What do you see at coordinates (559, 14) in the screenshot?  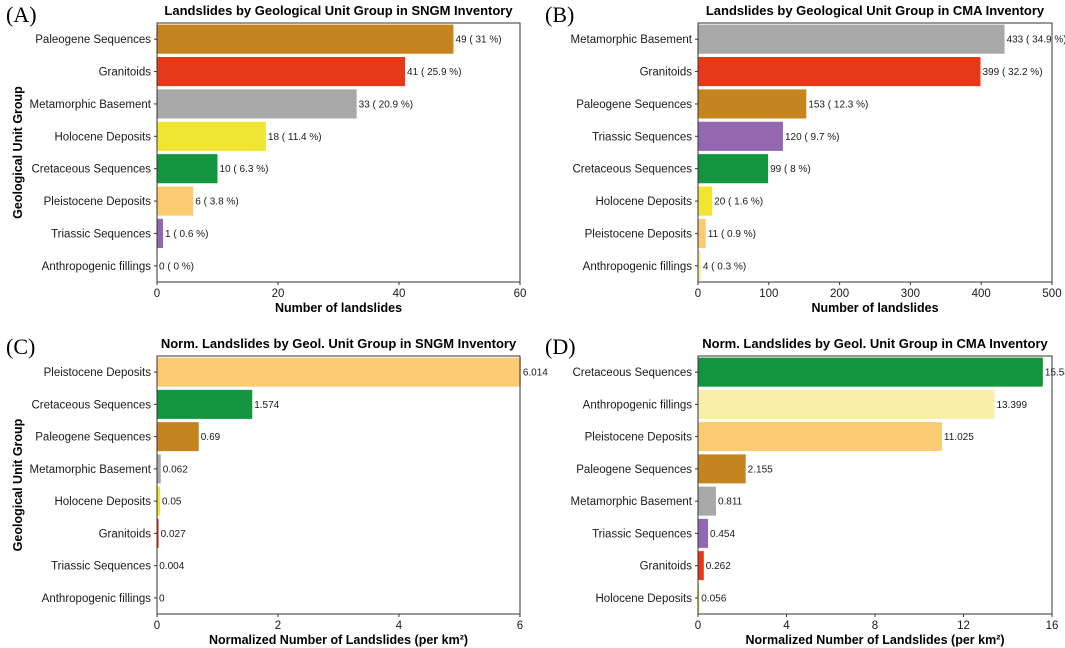 I see `panel-letter: (B)` at bounding box center [559, 14].